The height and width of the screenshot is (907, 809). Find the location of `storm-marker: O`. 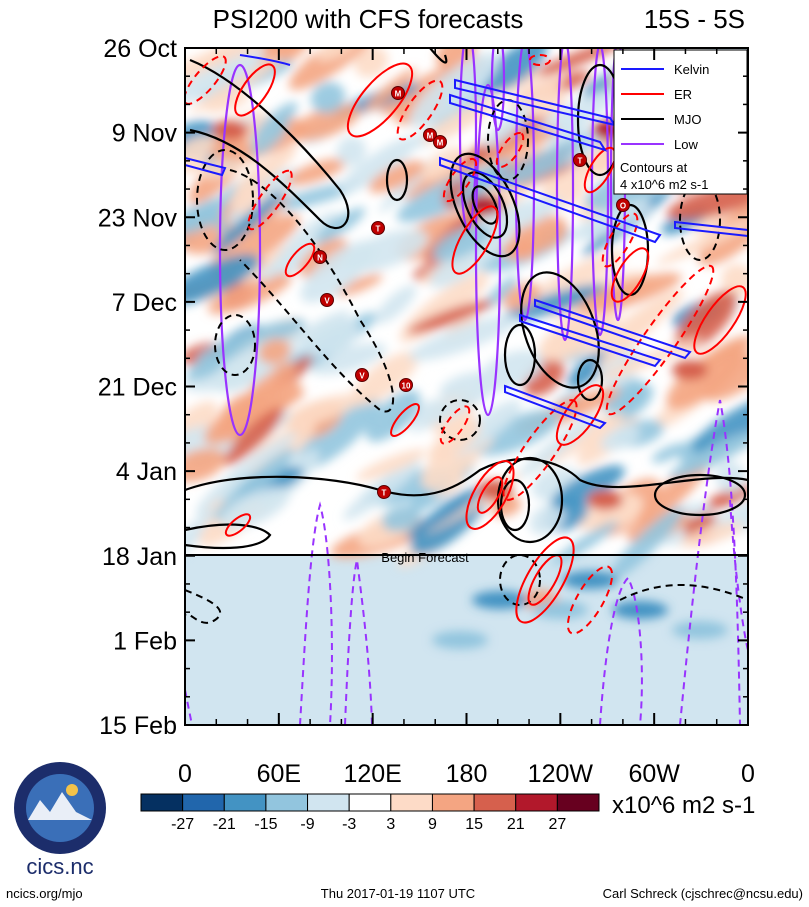

storm-marker: O is located at coordinates (623, 205).